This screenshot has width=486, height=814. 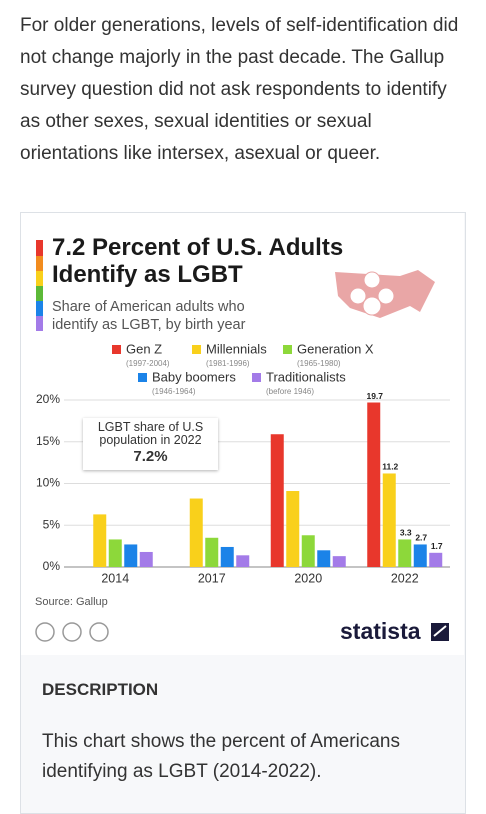 What do you see at coordinates (380, 631) in the screenshot?
I see `brand: statista` at bounding box center [380, 631].